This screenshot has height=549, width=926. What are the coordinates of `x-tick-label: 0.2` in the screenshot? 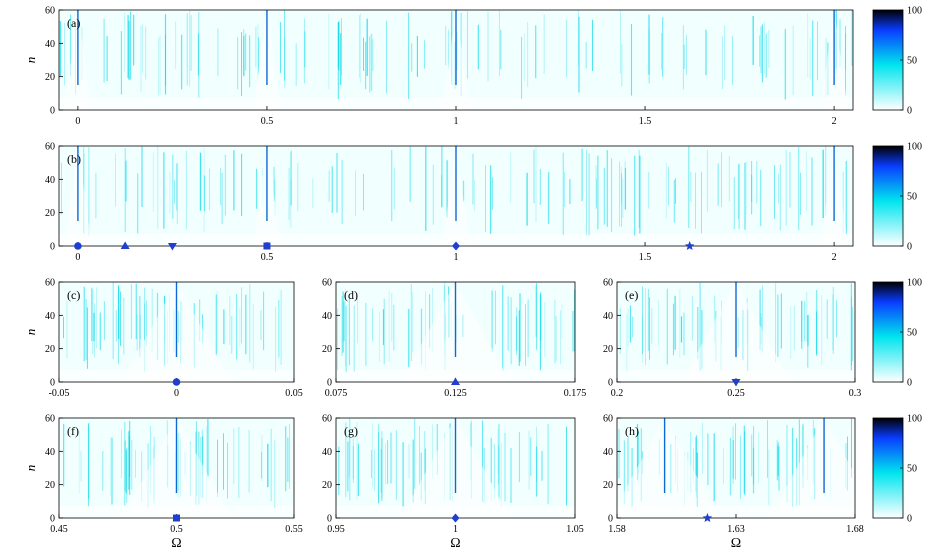 It's located at (617, 393).